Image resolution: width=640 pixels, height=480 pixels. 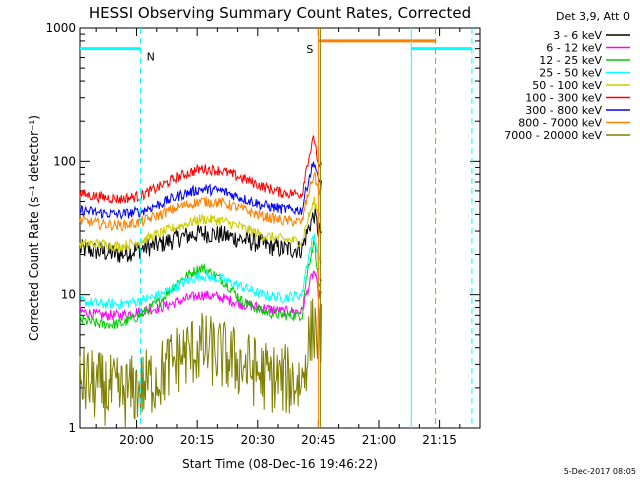 I want to click on legend-label-1: 3 - 6 keV, so click(x=577, y=35).